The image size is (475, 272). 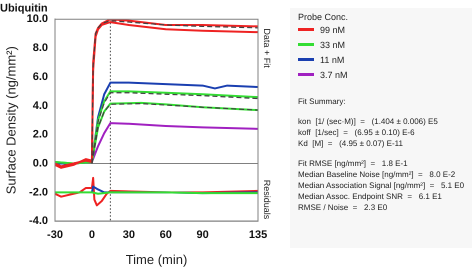 What do you see at coordinates (40, 134) in the screenshot?
I see `y-tick-label: 2.0` at bounding box center [40, 134].